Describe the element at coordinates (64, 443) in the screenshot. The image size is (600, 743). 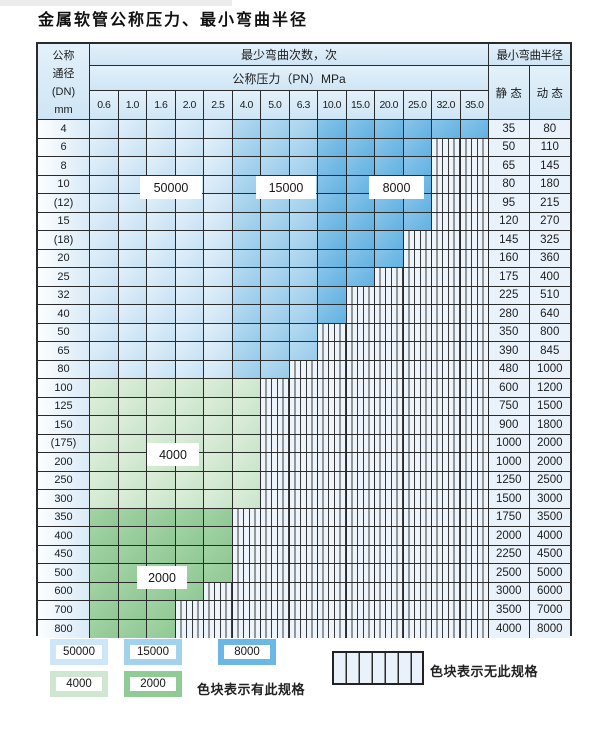
I see `dn-cell: (175)` at that location.